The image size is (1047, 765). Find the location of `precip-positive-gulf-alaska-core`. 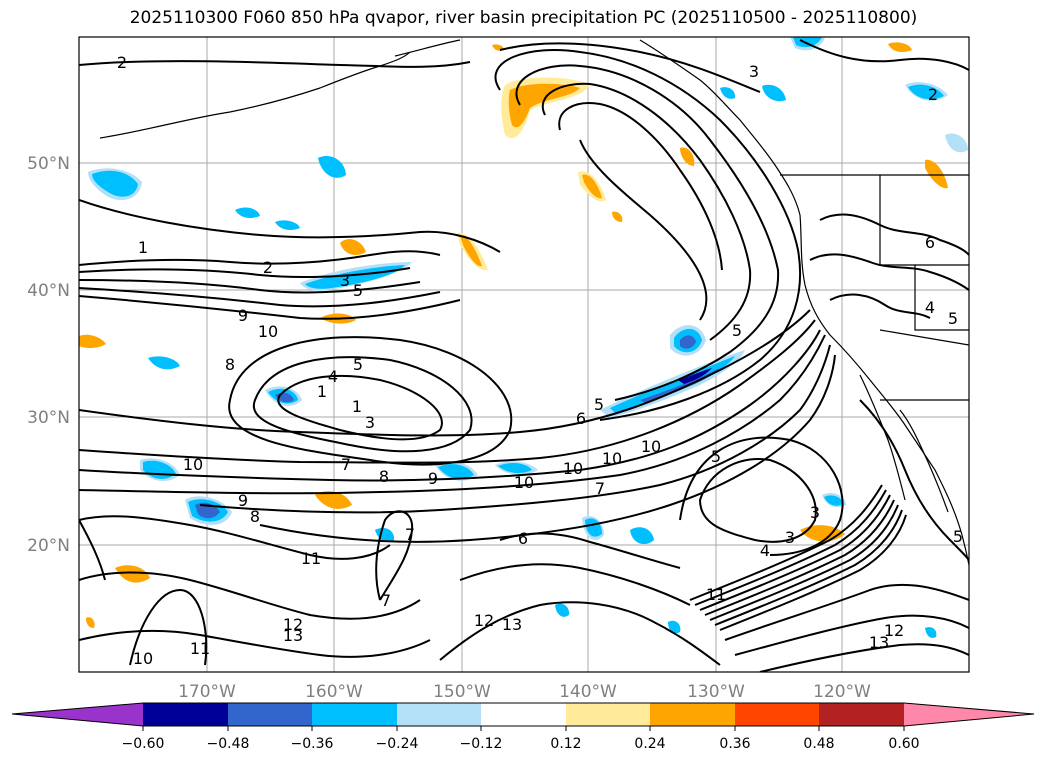

precip-positive-gulf-alaska-core is located at coordinates (544, 105).